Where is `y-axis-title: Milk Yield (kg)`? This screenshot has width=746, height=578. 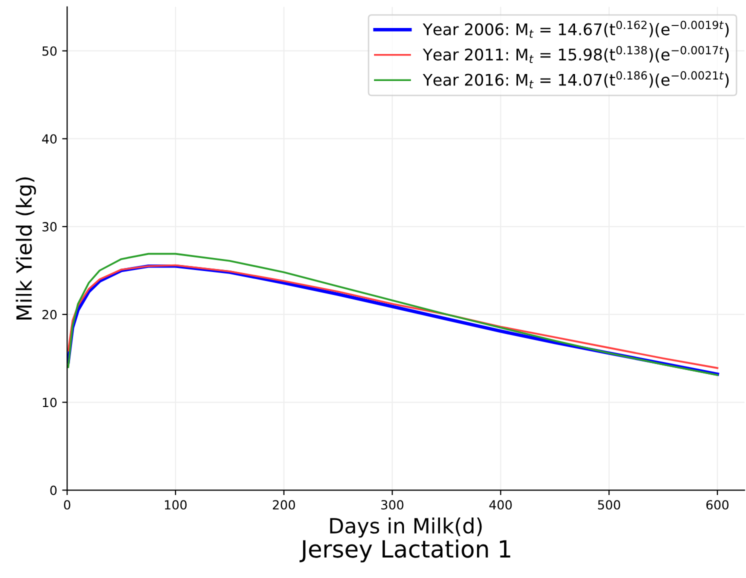 y-axis-title: Milk Yield (kg) is located at coordinates (26, 248).